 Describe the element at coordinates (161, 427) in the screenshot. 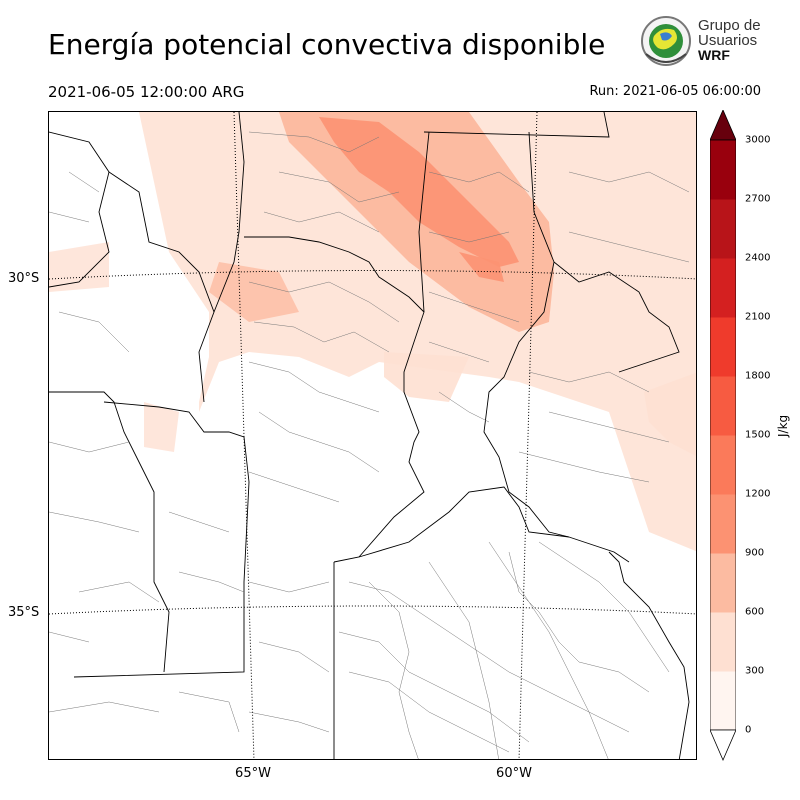

I see `cape-band-300d` at that location.